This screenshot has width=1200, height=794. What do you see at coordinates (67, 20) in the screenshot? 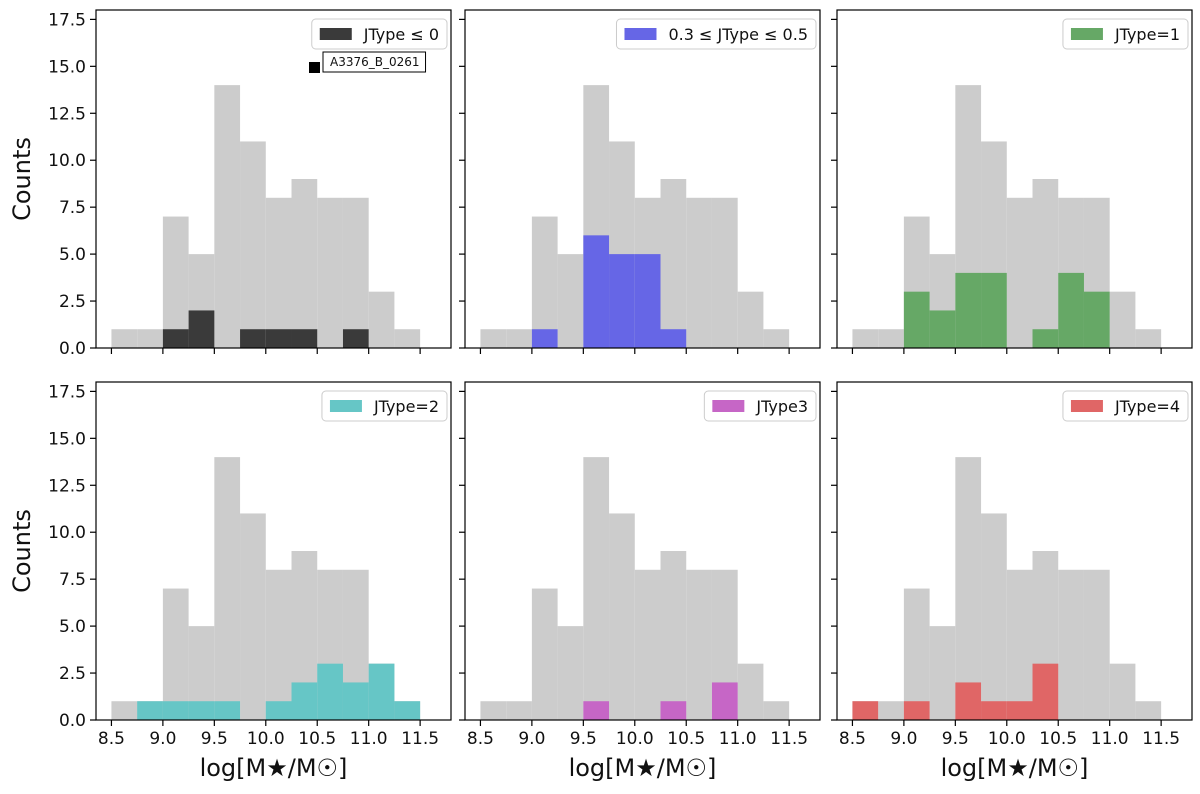
I see `y-tick-label: 17.5` at bounding box center [67, 20].